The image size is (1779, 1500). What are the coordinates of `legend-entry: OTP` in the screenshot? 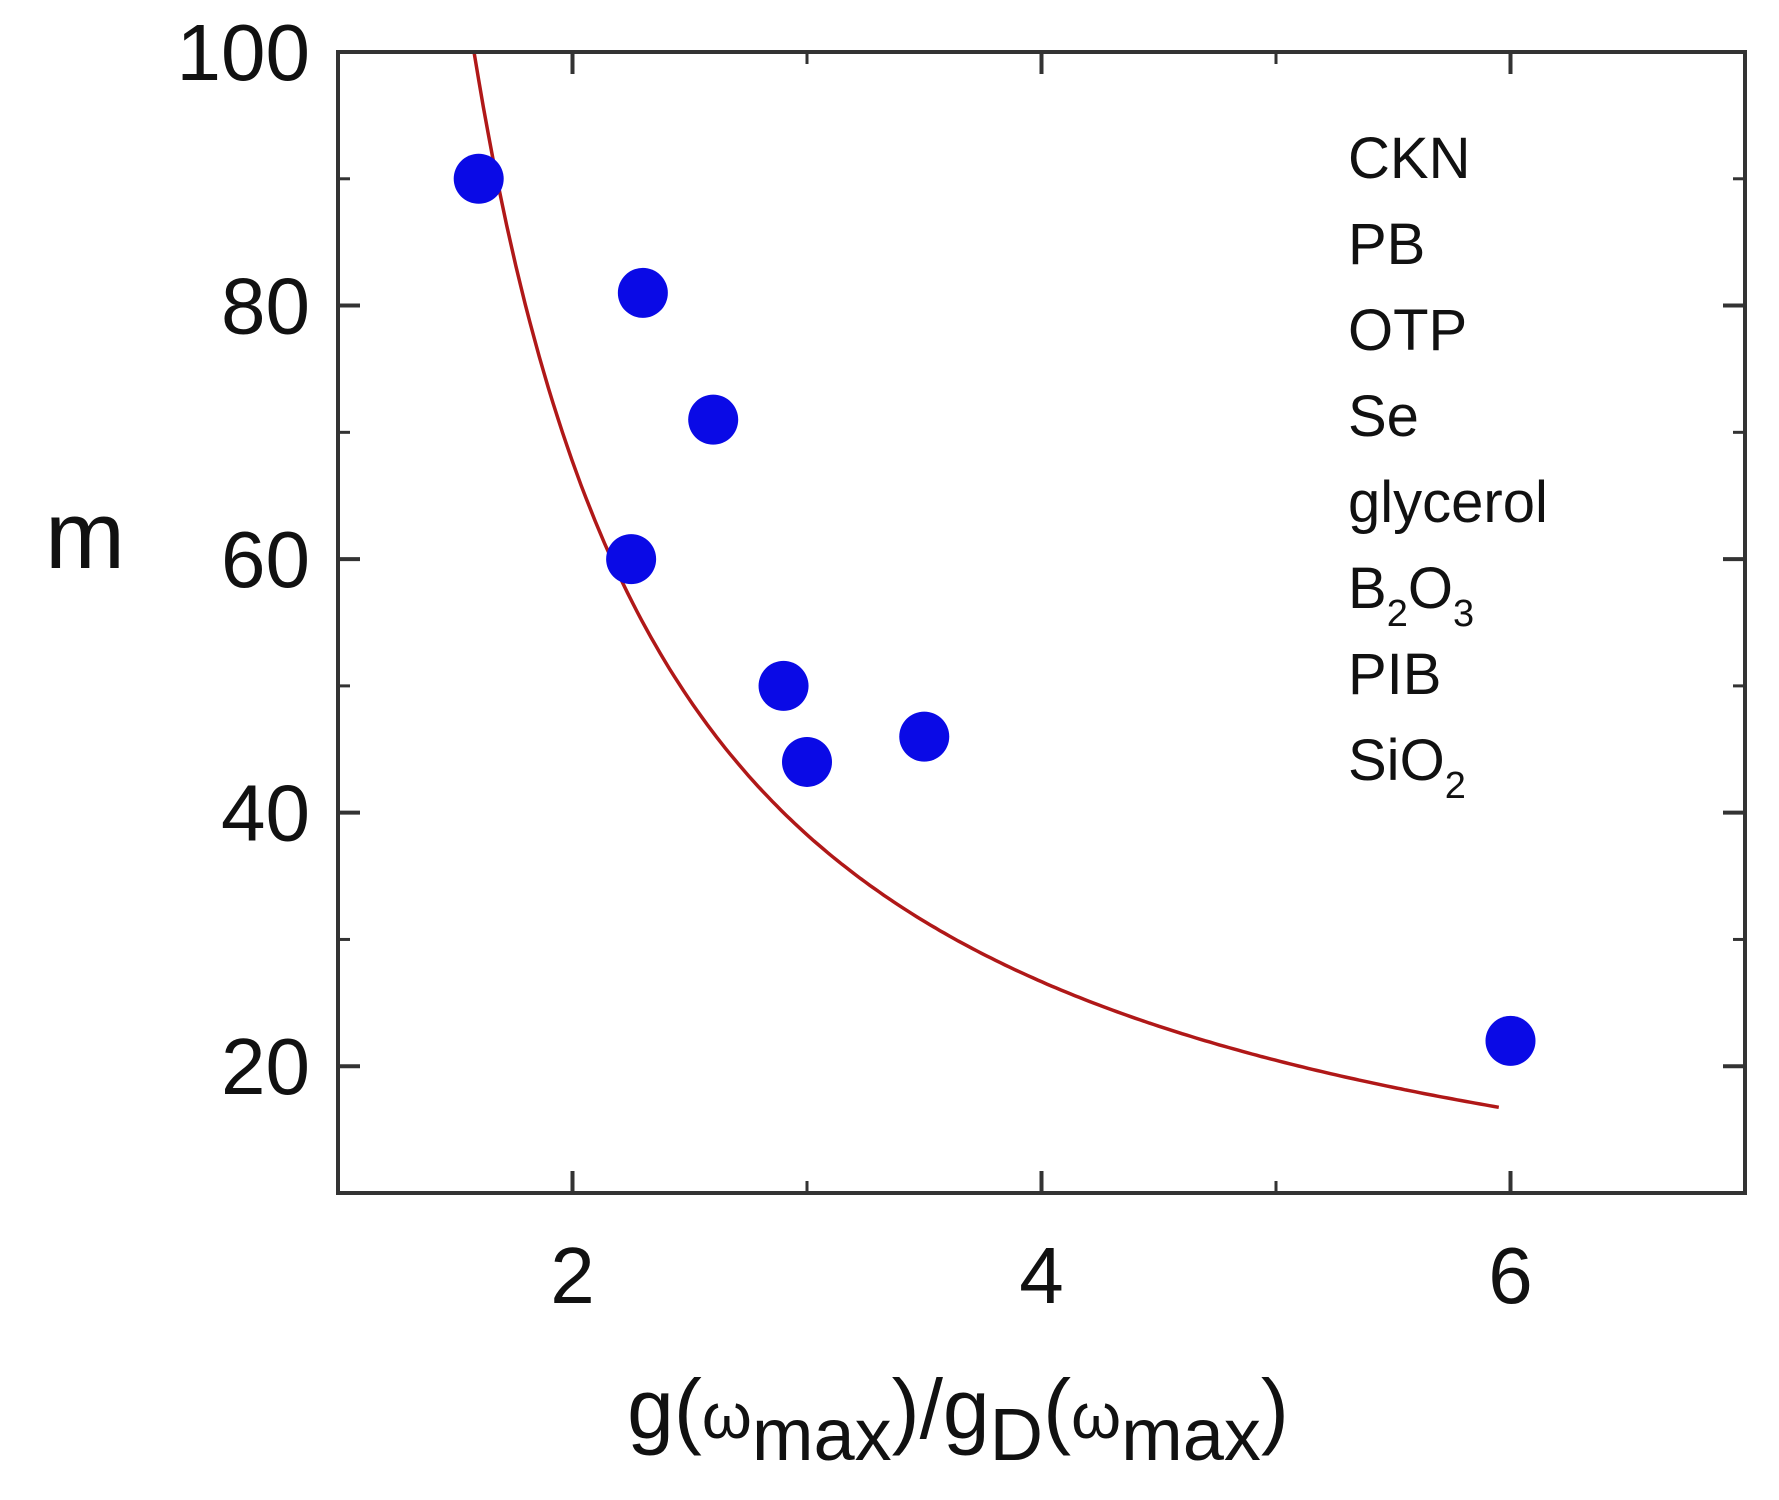 It's located at (1407, 330).